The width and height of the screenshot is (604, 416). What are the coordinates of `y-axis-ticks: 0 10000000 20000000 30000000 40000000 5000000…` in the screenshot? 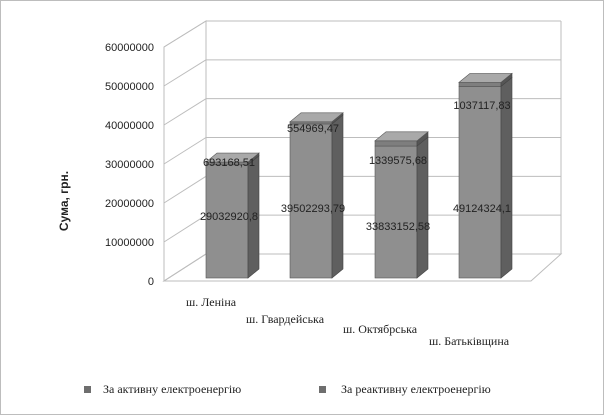 It's located at (129, 165).